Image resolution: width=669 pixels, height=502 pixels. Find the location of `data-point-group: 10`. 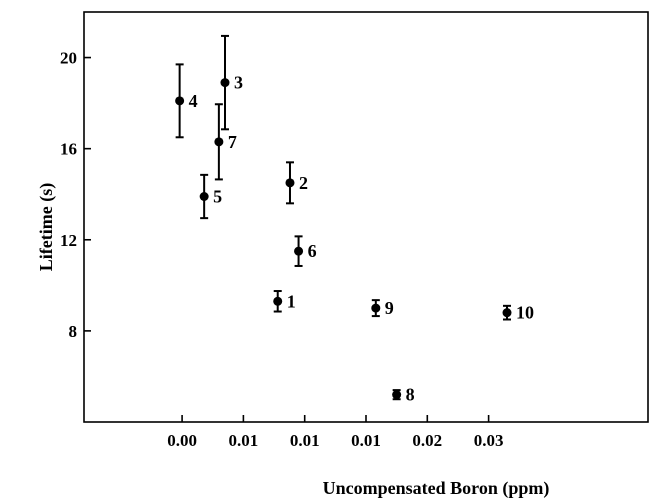

data-point-group: 10 is located at coordinates (518, 313).